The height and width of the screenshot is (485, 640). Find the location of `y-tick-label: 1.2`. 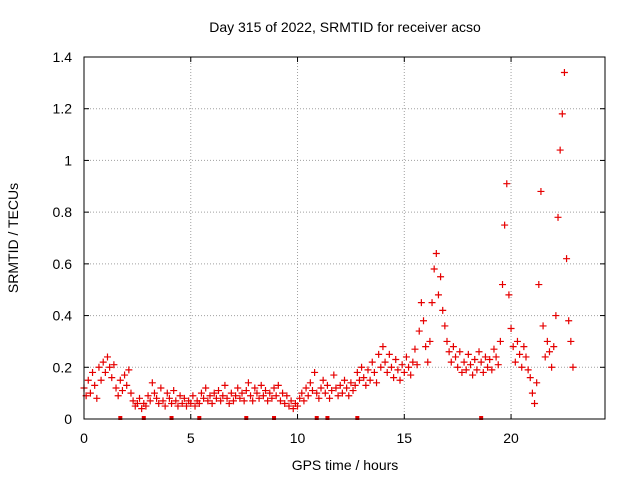

y-tick-label: 1.2 is located at coordinates (63, 109).